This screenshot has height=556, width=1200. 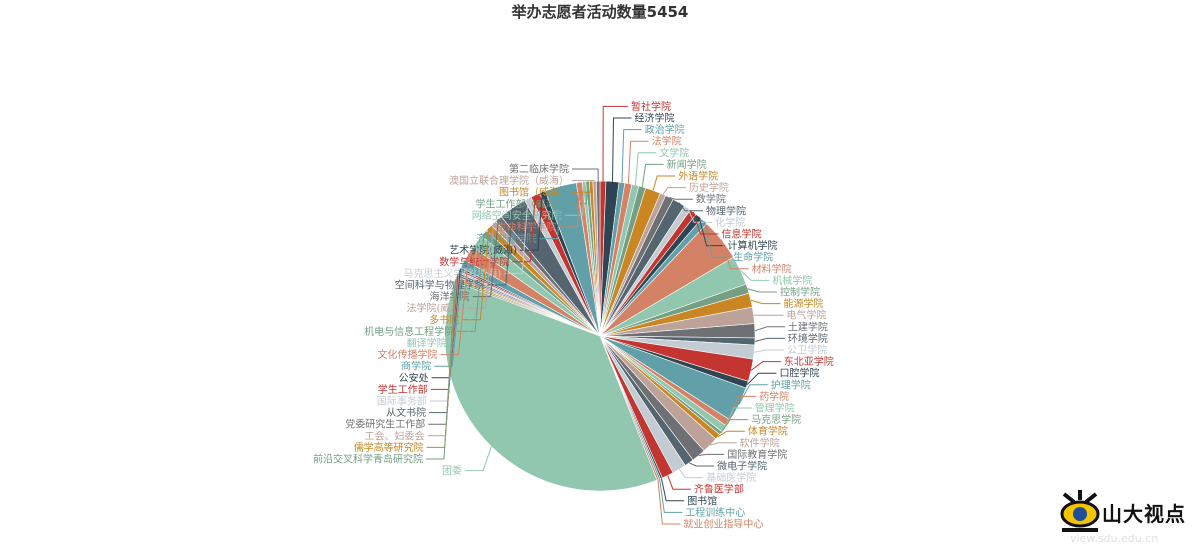 What do you see at coordinates (742, 234) in the screenshot?
I see `slice-label: 信息学院` at bounding box center [742, 234].